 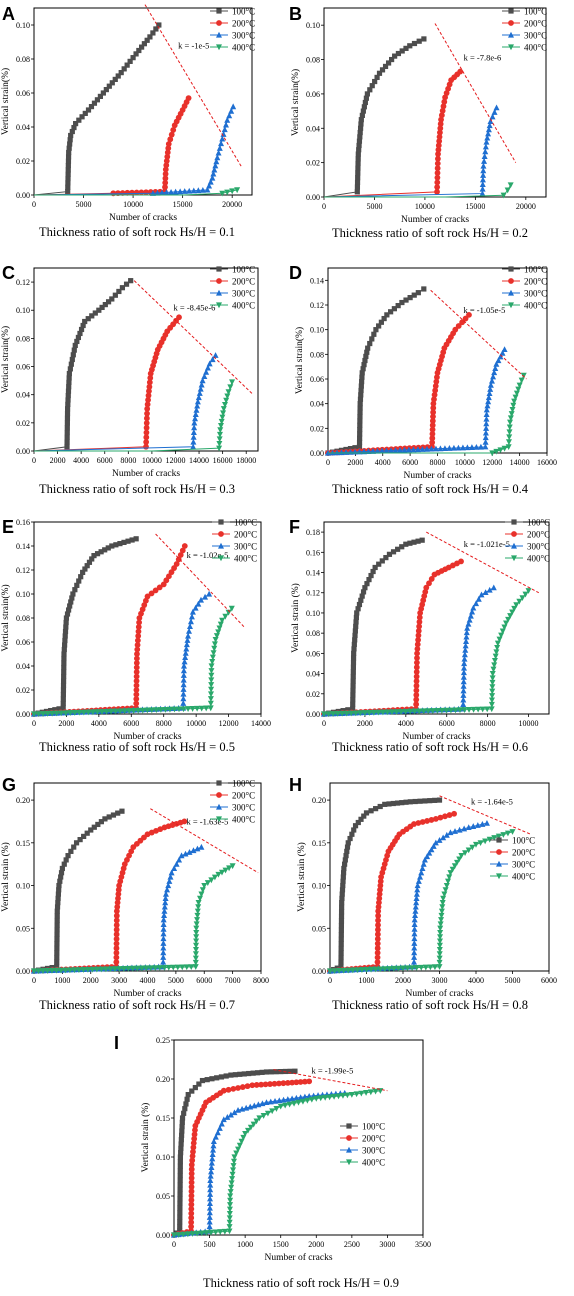 I want to click on y-tick-label: 0.08, so click(x=317, y=354).